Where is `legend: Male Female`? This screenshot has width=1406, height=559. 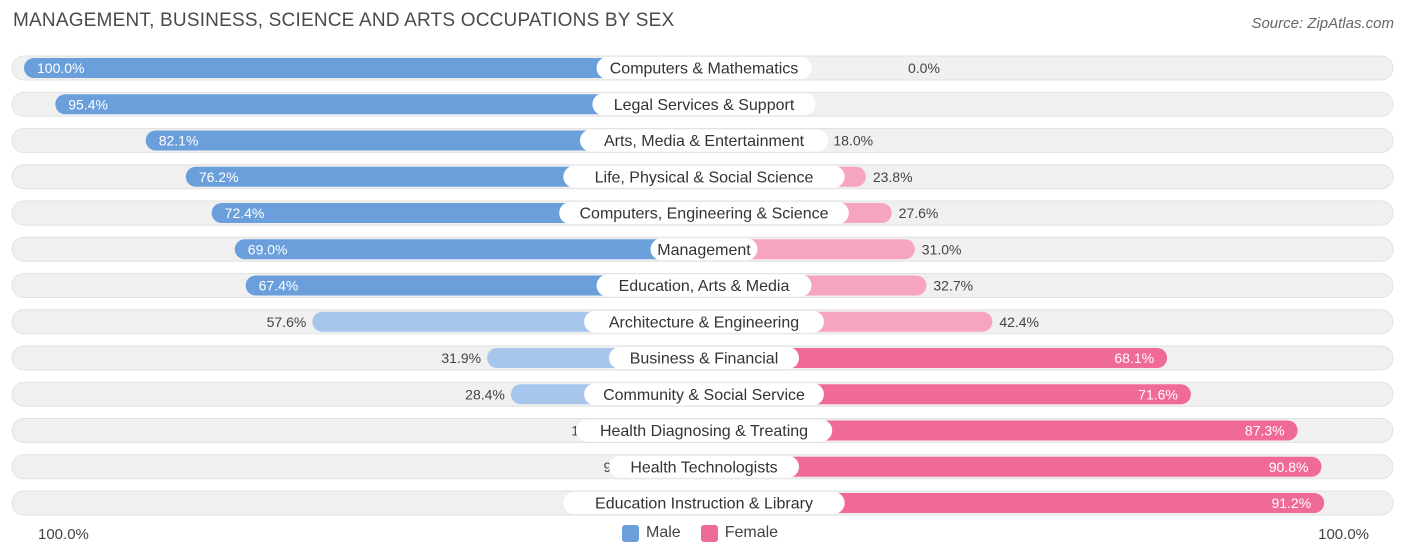
legend: Male Female is located at coordinates (710, 533).